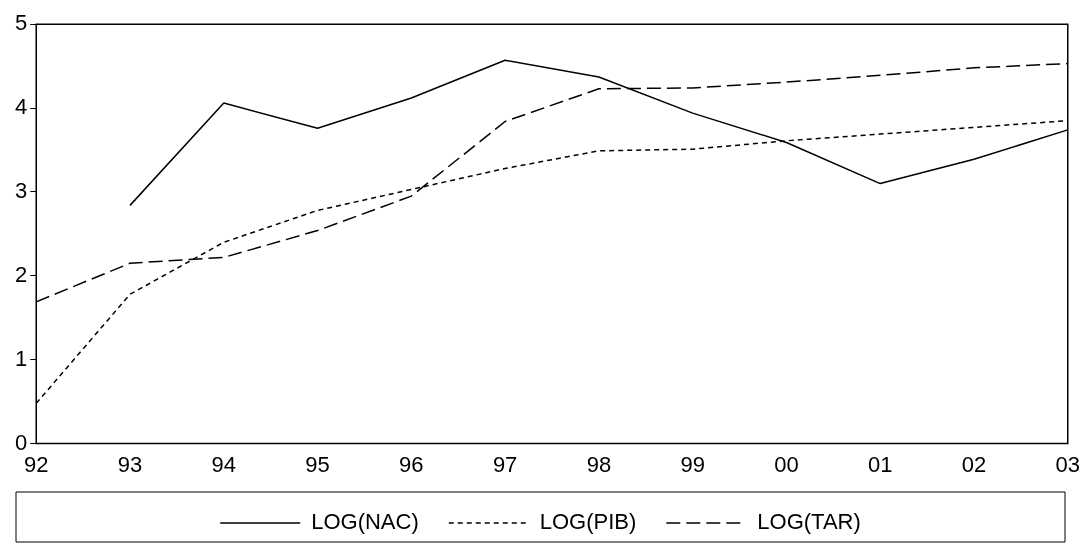 The image size is (1091, 556). I want to click on y-tick-label: 1, so click(21, 358).